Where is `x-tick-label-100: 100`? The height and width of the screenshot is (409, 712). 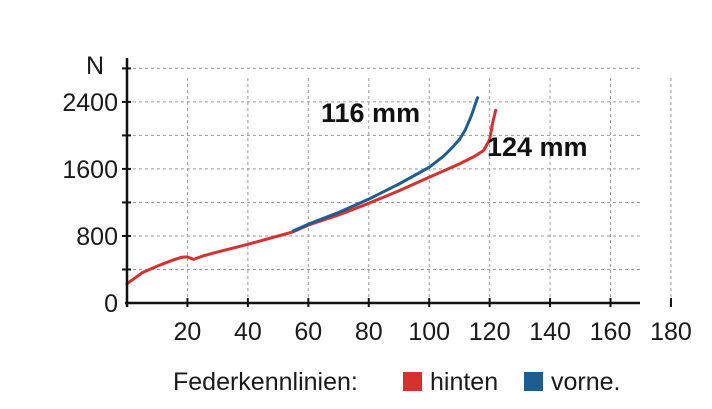 x-tick-label-100: 100 is located at coordinates (429, 332).